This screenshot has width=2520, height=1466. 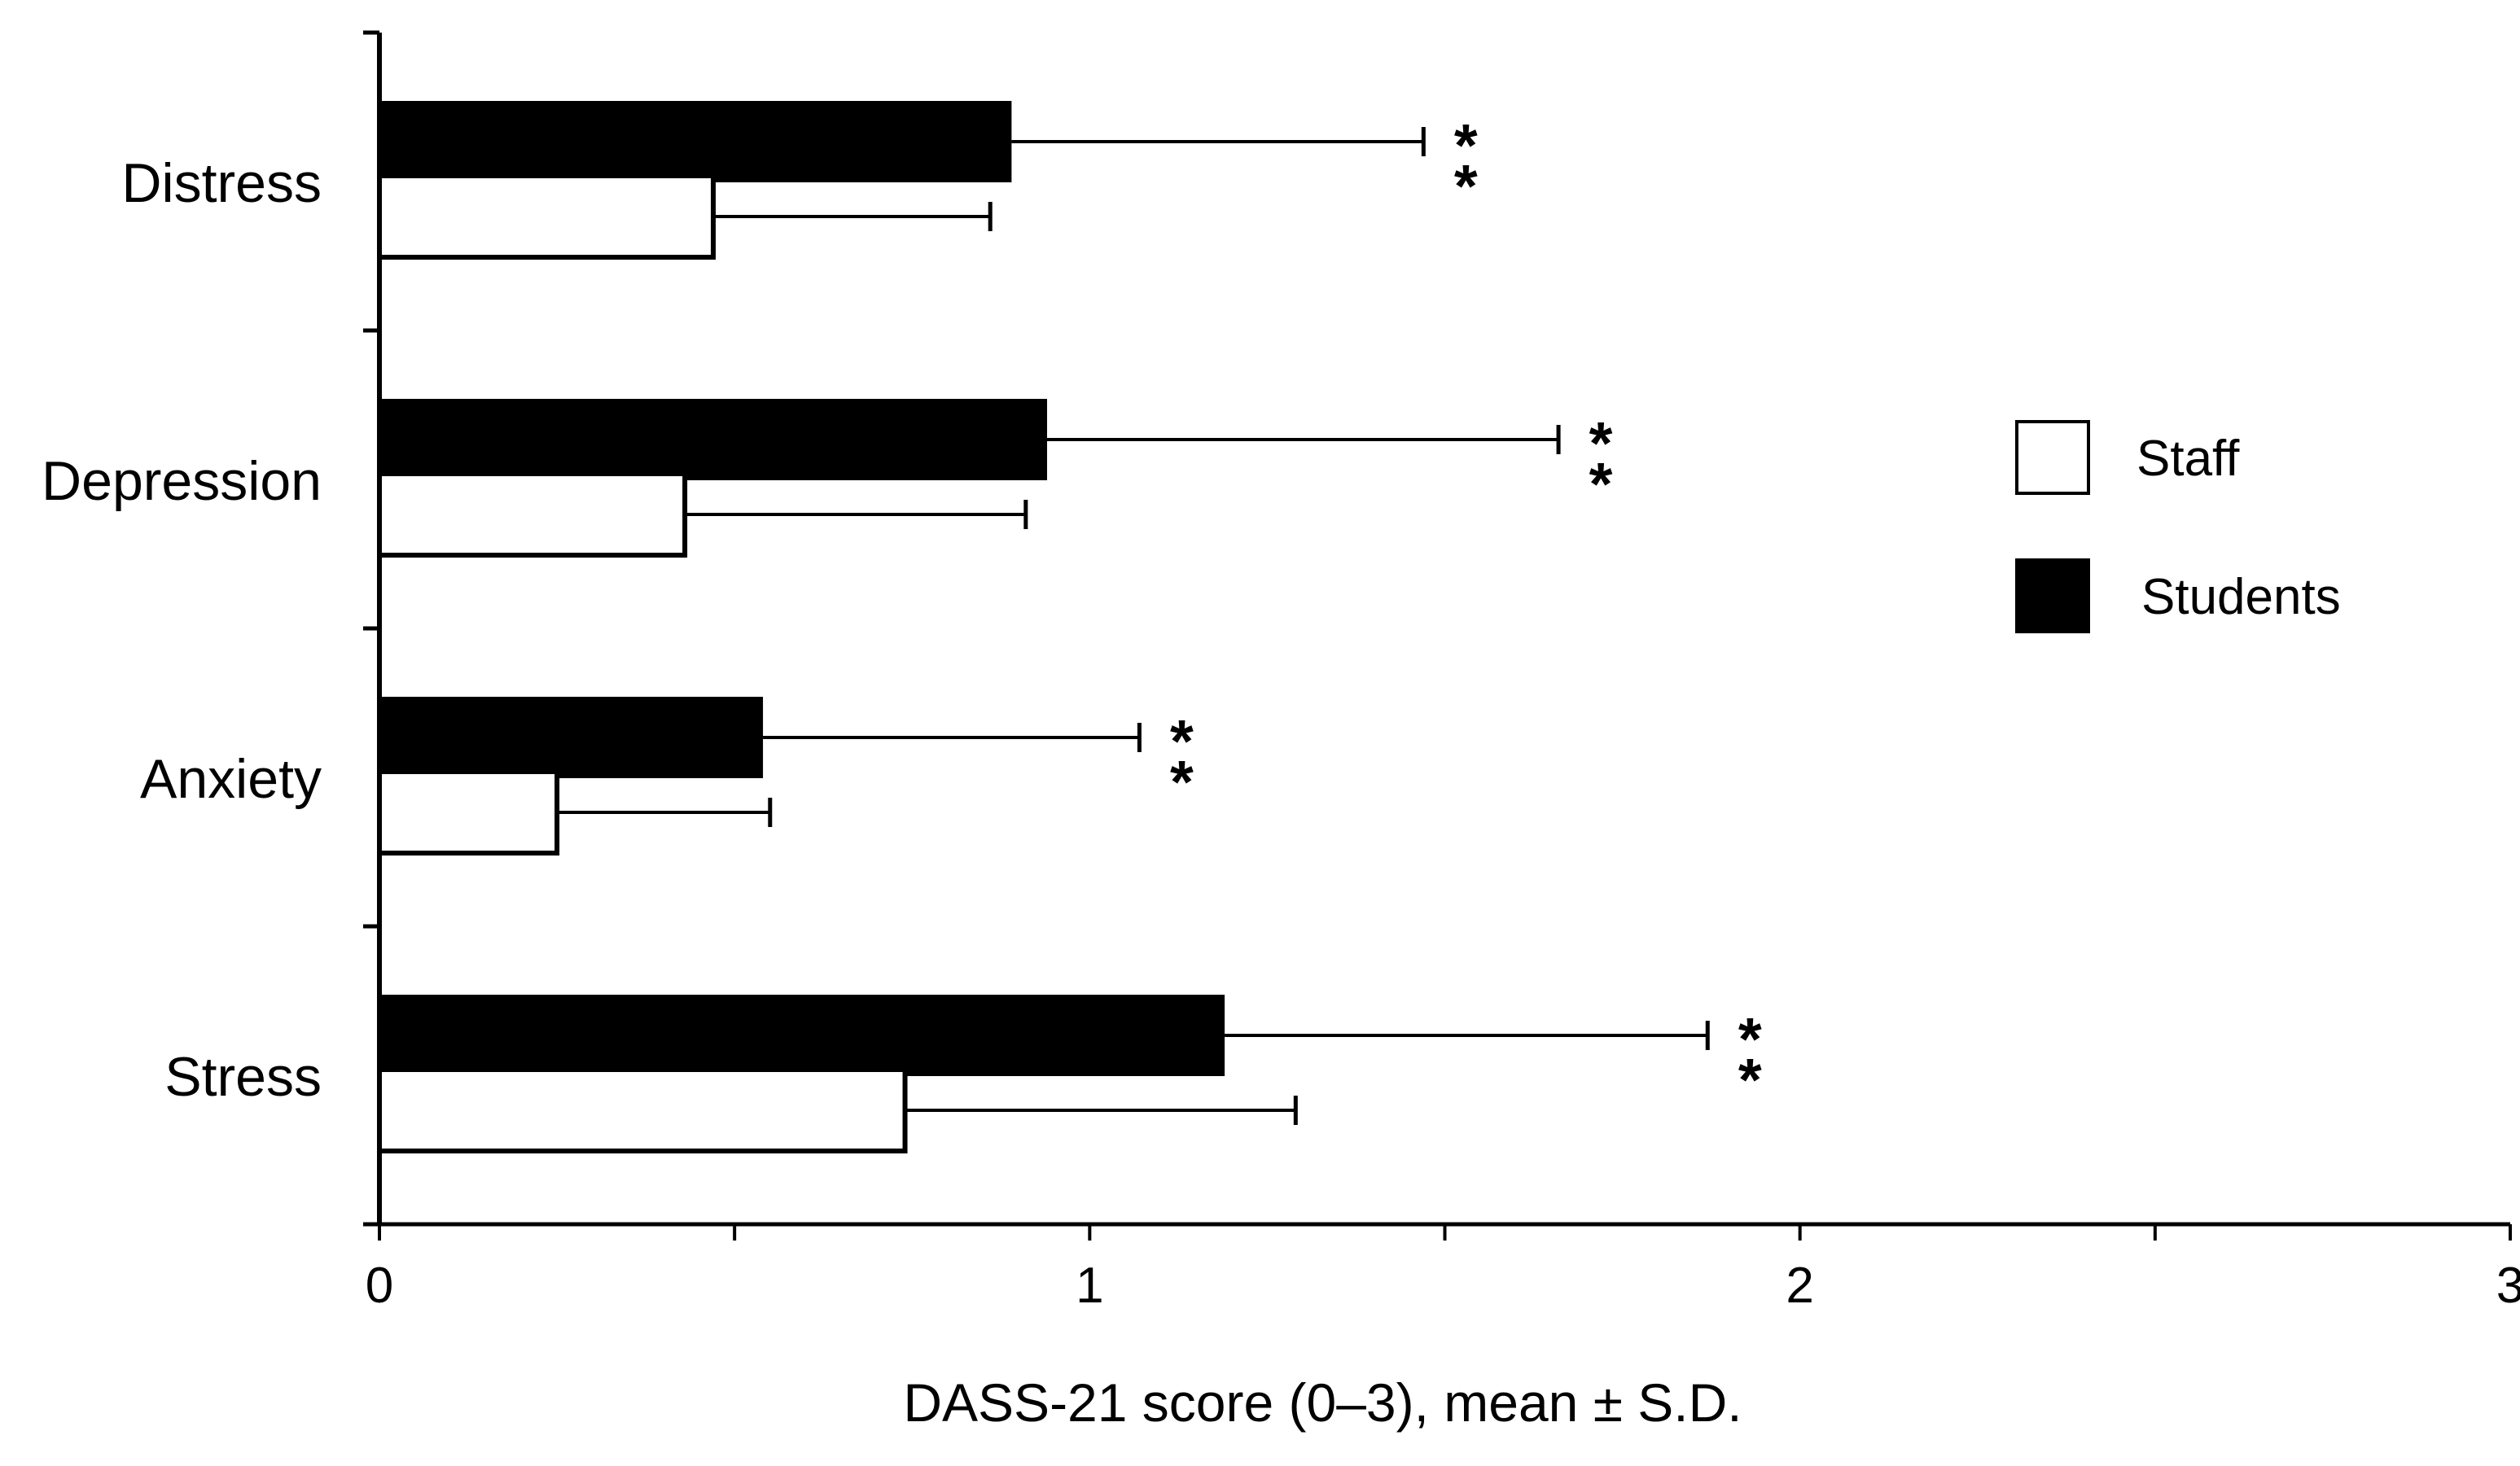 What do you see at coordinates (231, 779) in the screenshot?
I see `category-label: Anxiety` at bounding box center [231, 779].